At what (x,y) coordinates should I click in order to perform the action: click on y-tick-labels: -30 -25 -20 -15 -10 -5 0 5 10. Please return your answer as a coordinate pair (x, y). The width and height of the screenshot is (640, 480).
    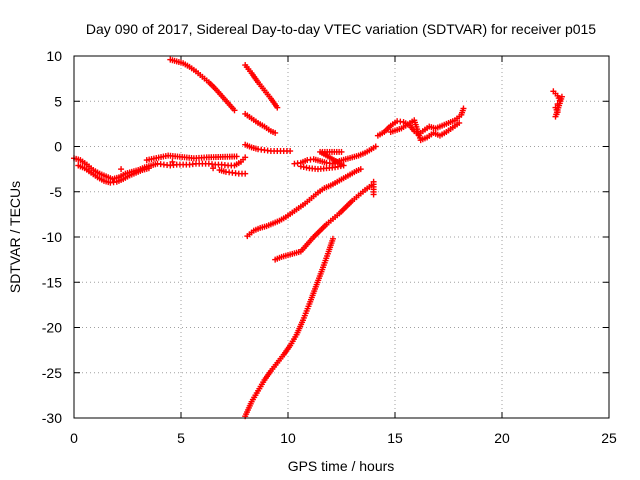
    Looking at the image, I should click on (52, 237).